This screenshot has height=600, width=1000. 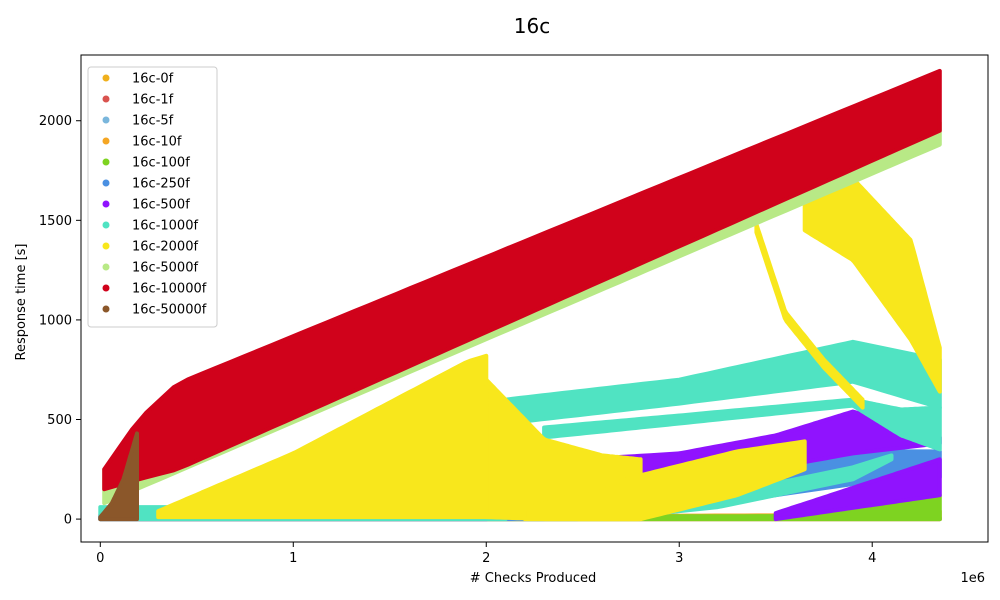 What do you see at coordinates (161, 205) in the screenshot?
I see `legend-label: 16c-500f` at bounding box center [161, 205].